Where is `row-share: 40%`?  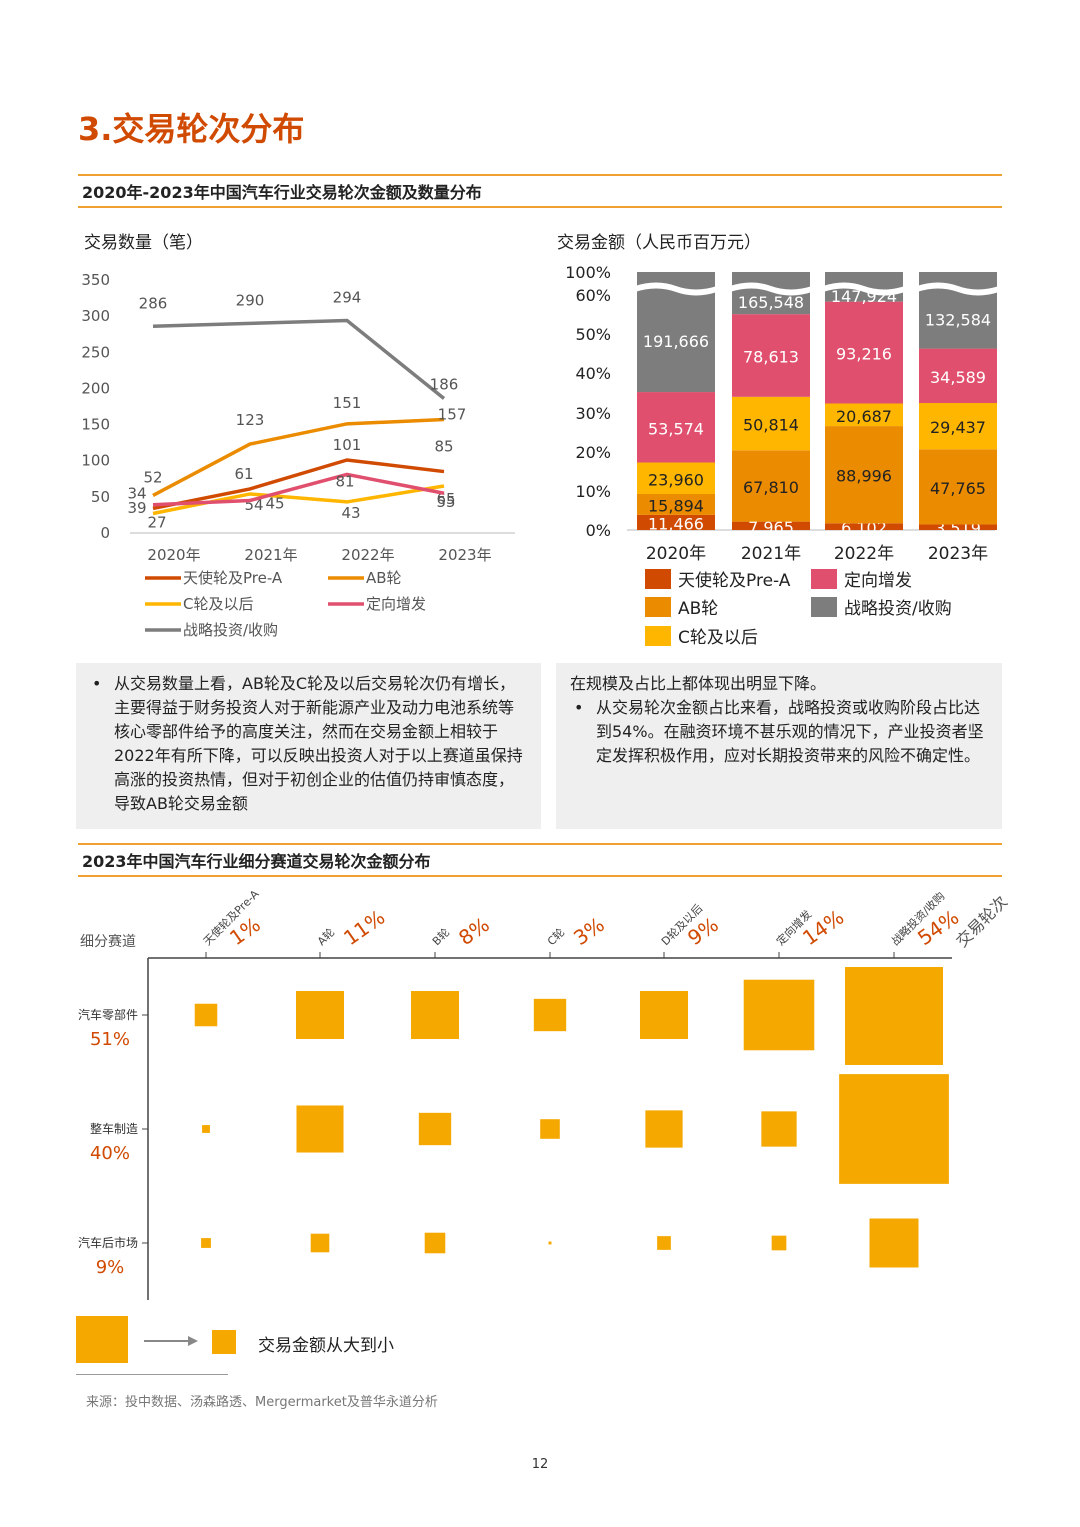
row-share: 40% is located at coordinates (110, 1153).